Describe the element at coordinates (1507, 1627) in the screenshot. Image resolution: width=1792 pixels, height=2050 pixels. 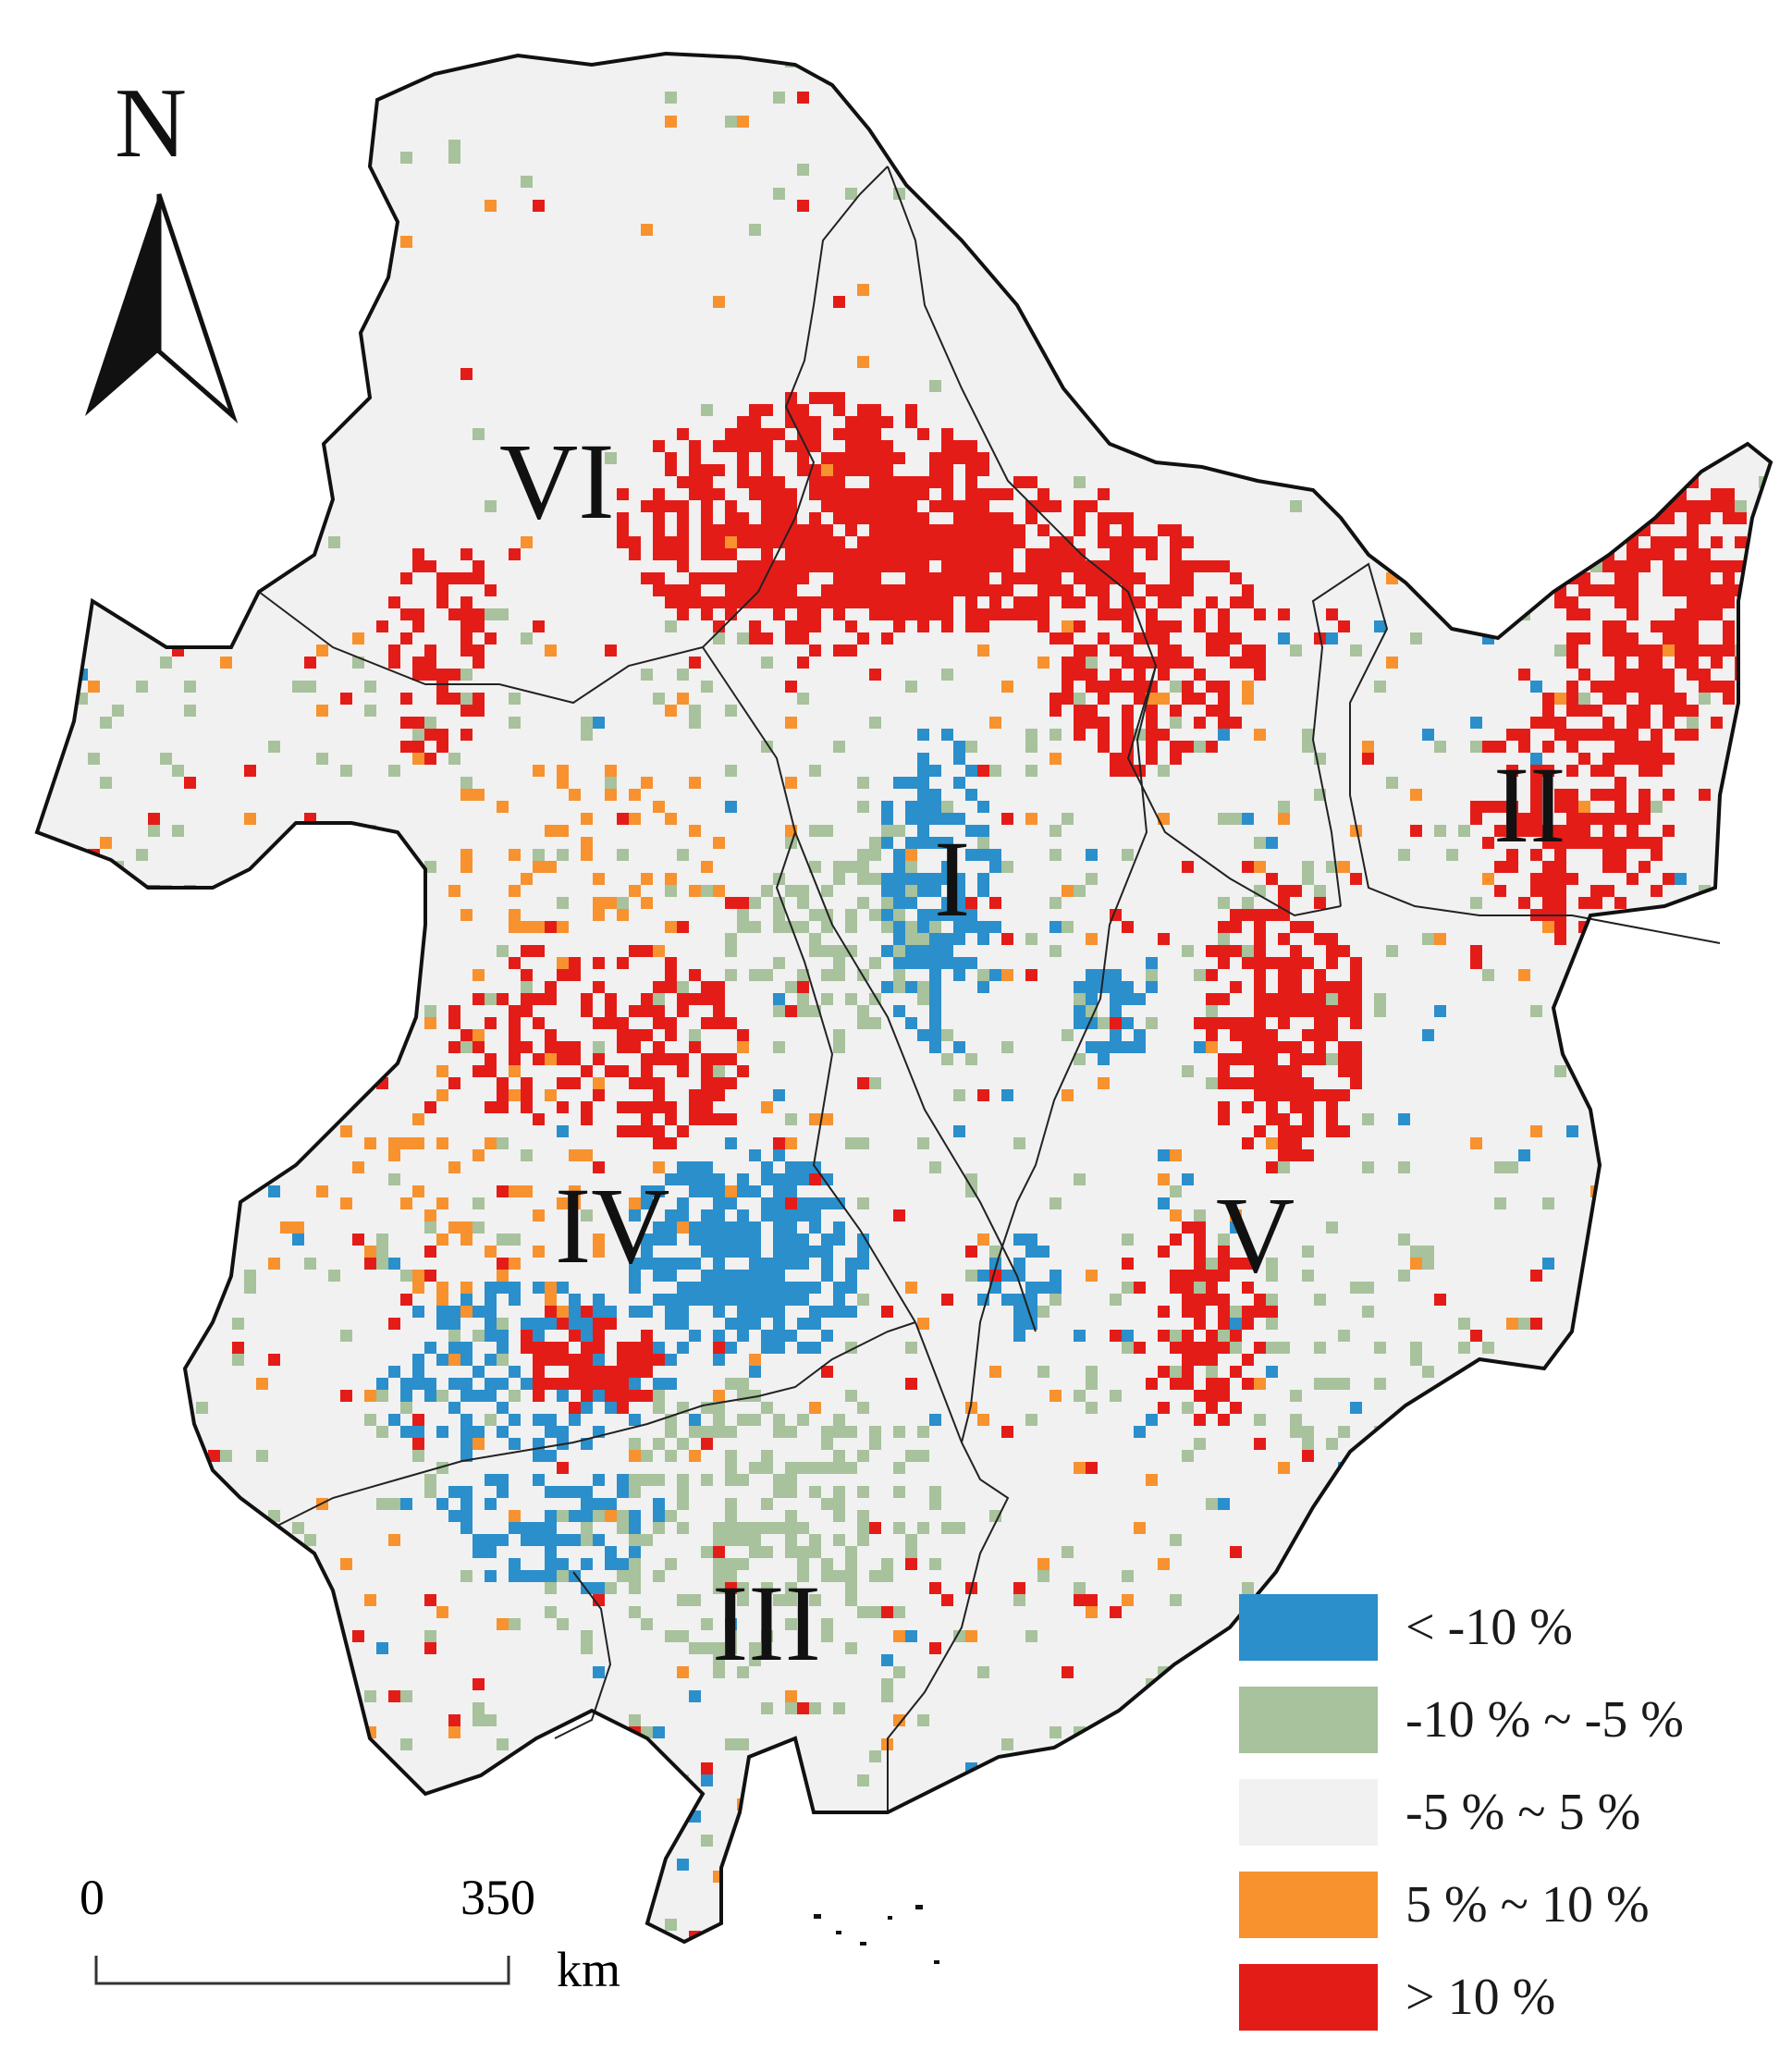
I see `legend-item: < -10 %` at that location.